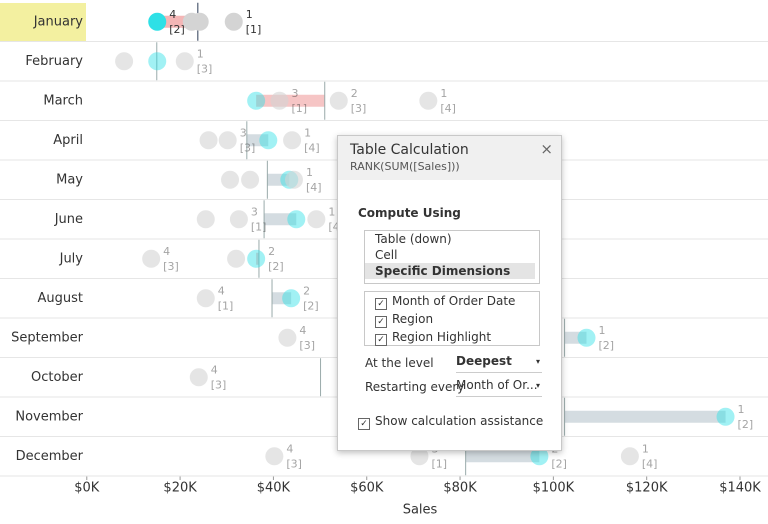 The image size is (768, 524). What do you see at coordinates (647, 488) in the screenshot?
I see `x-tick-label: $120K` at bounding box center [647, 488].